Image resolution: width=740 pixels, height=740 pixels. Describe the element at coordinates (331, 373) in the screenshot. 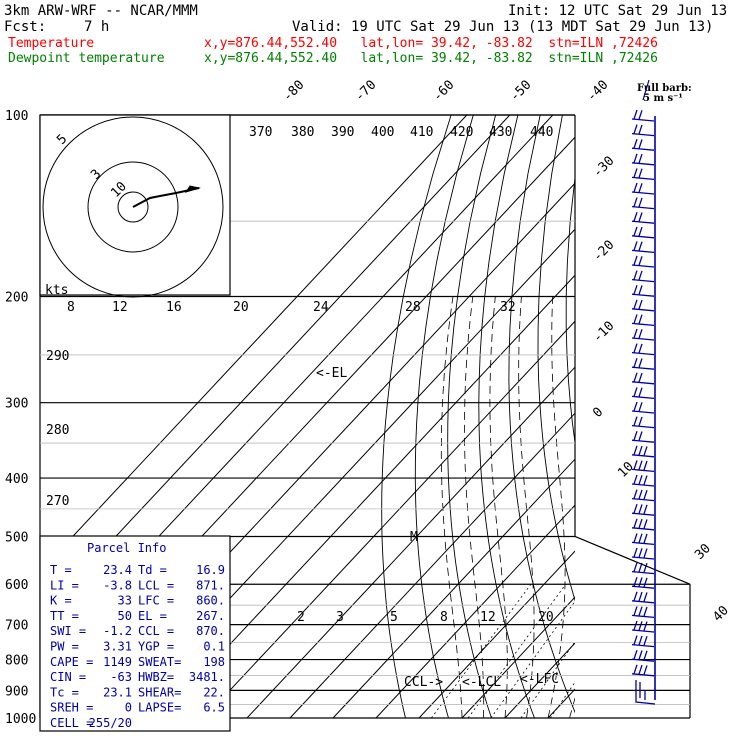

I see `el-annotation: <-EL` at that location.